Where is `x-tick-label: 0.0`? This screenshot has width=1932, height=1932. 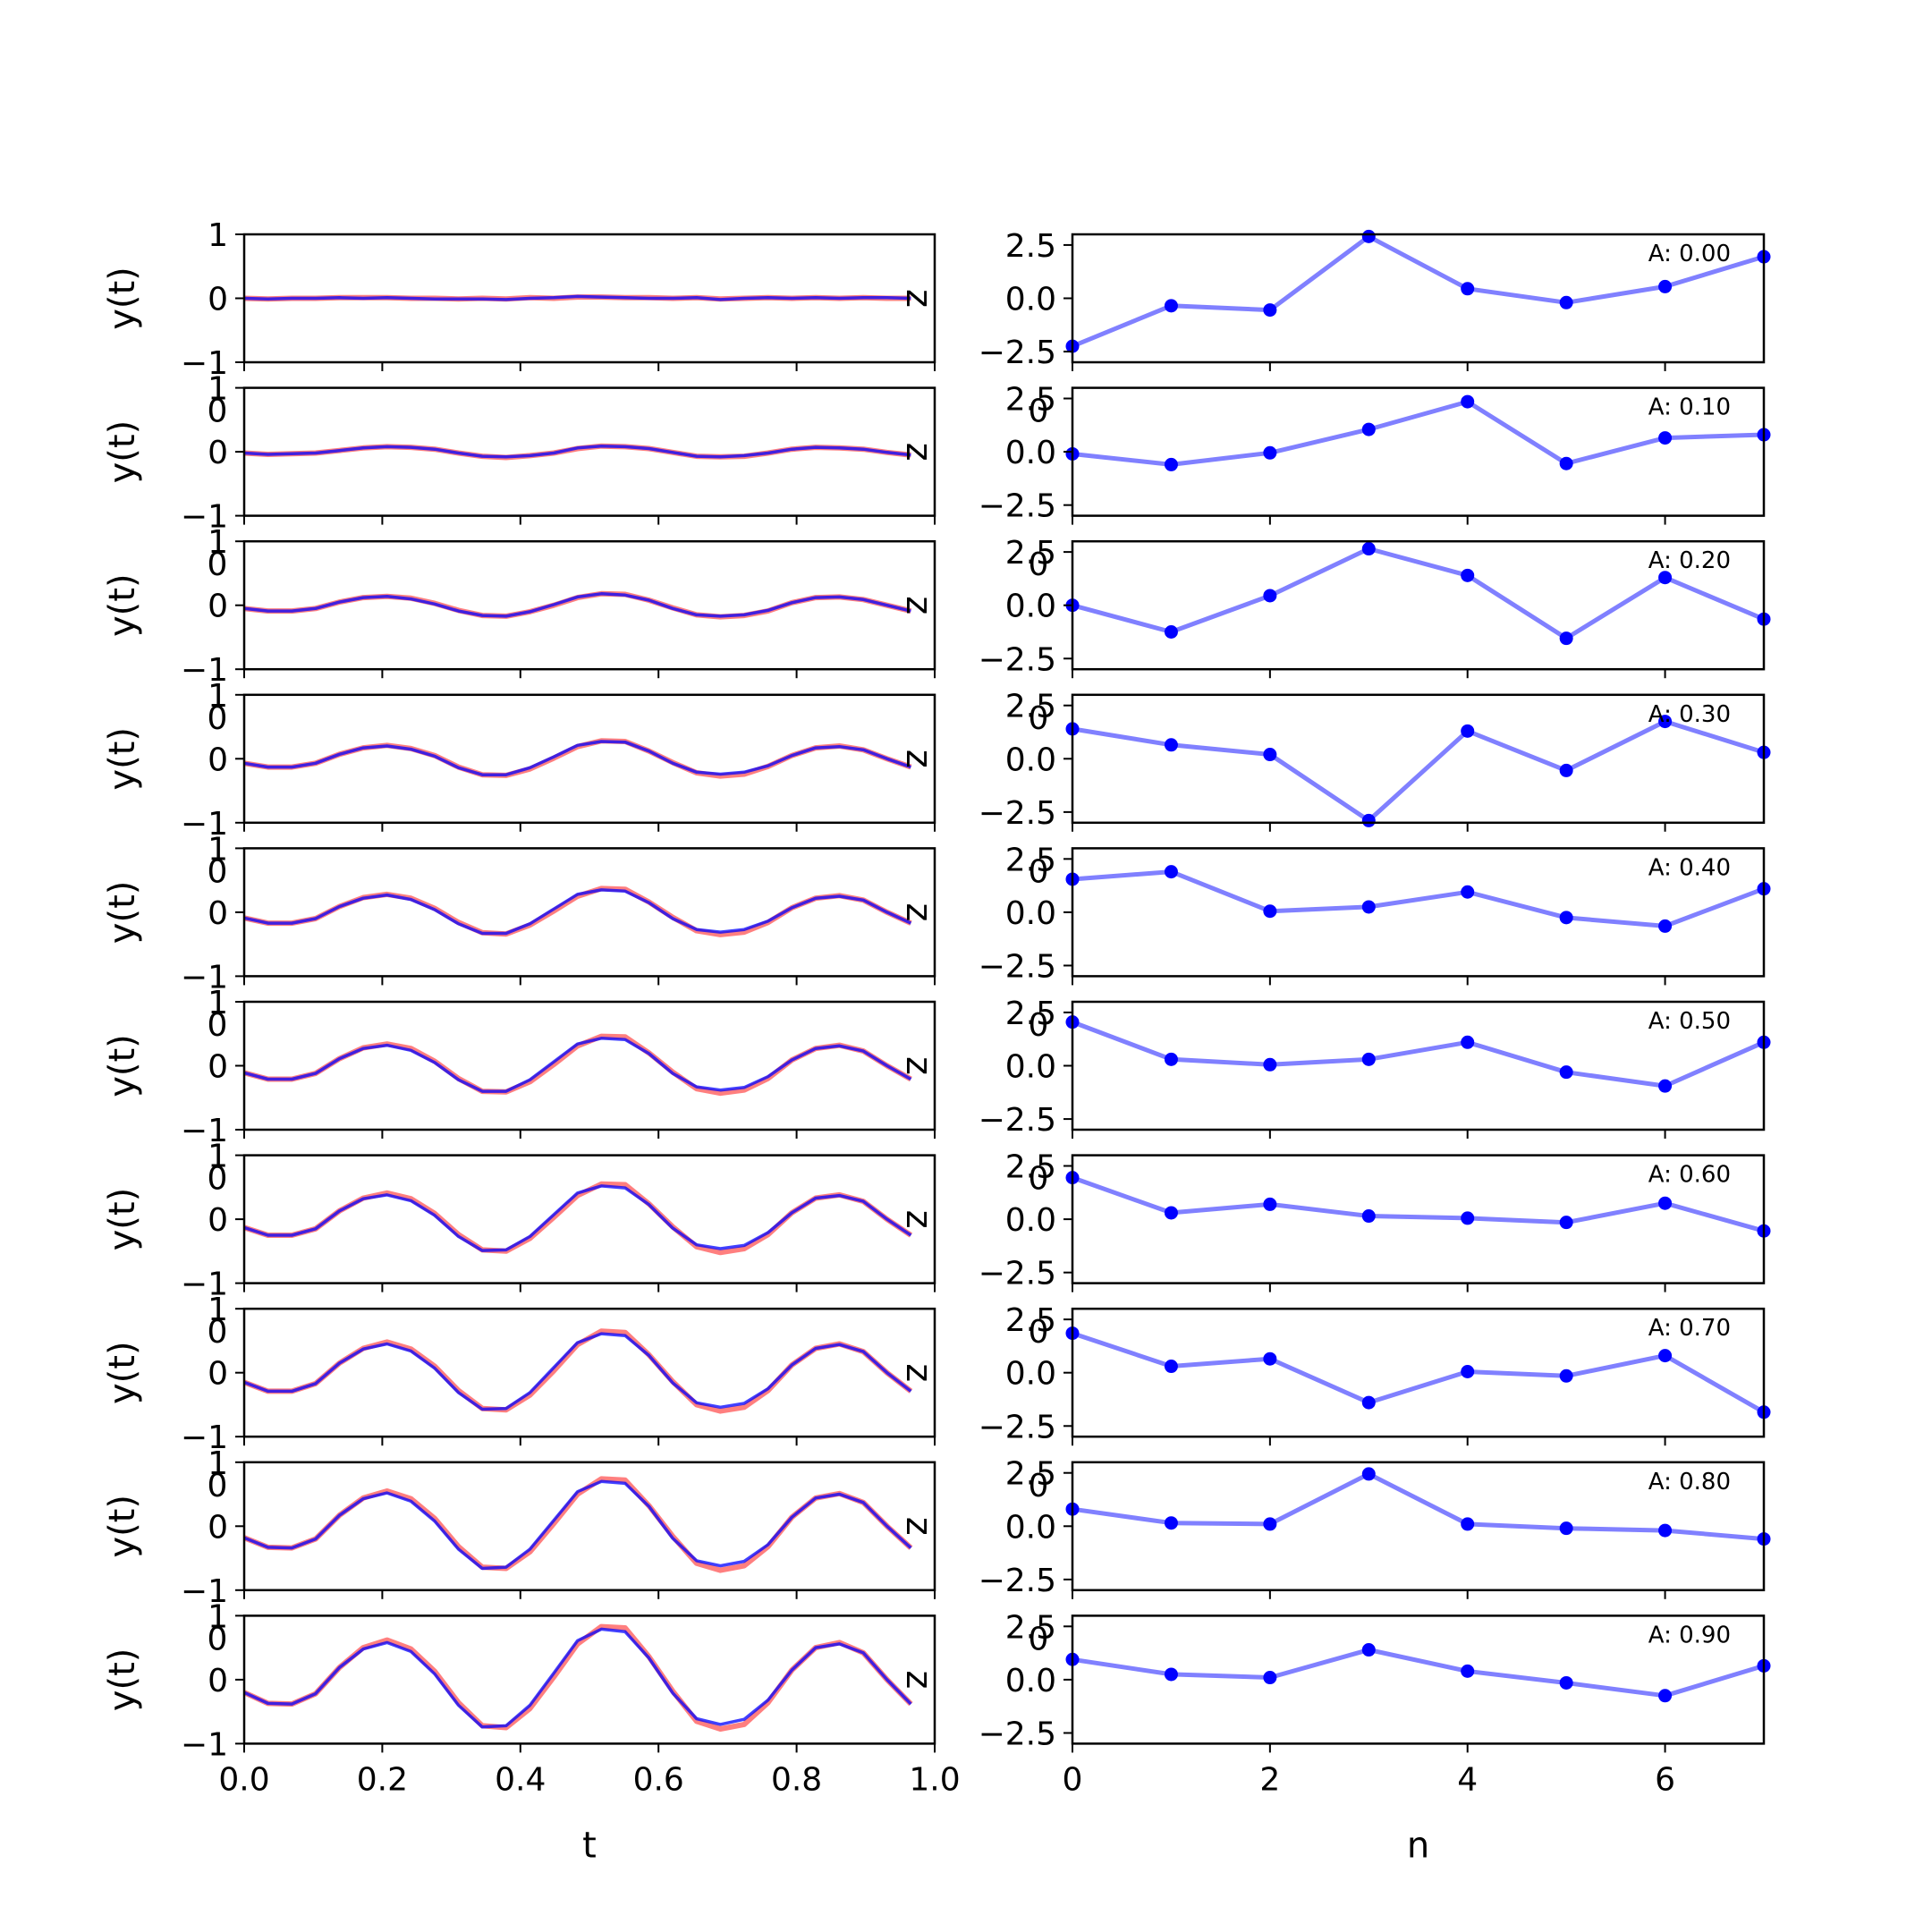 x-tick-label: 0.0 is located at coordinates (243, 1779).